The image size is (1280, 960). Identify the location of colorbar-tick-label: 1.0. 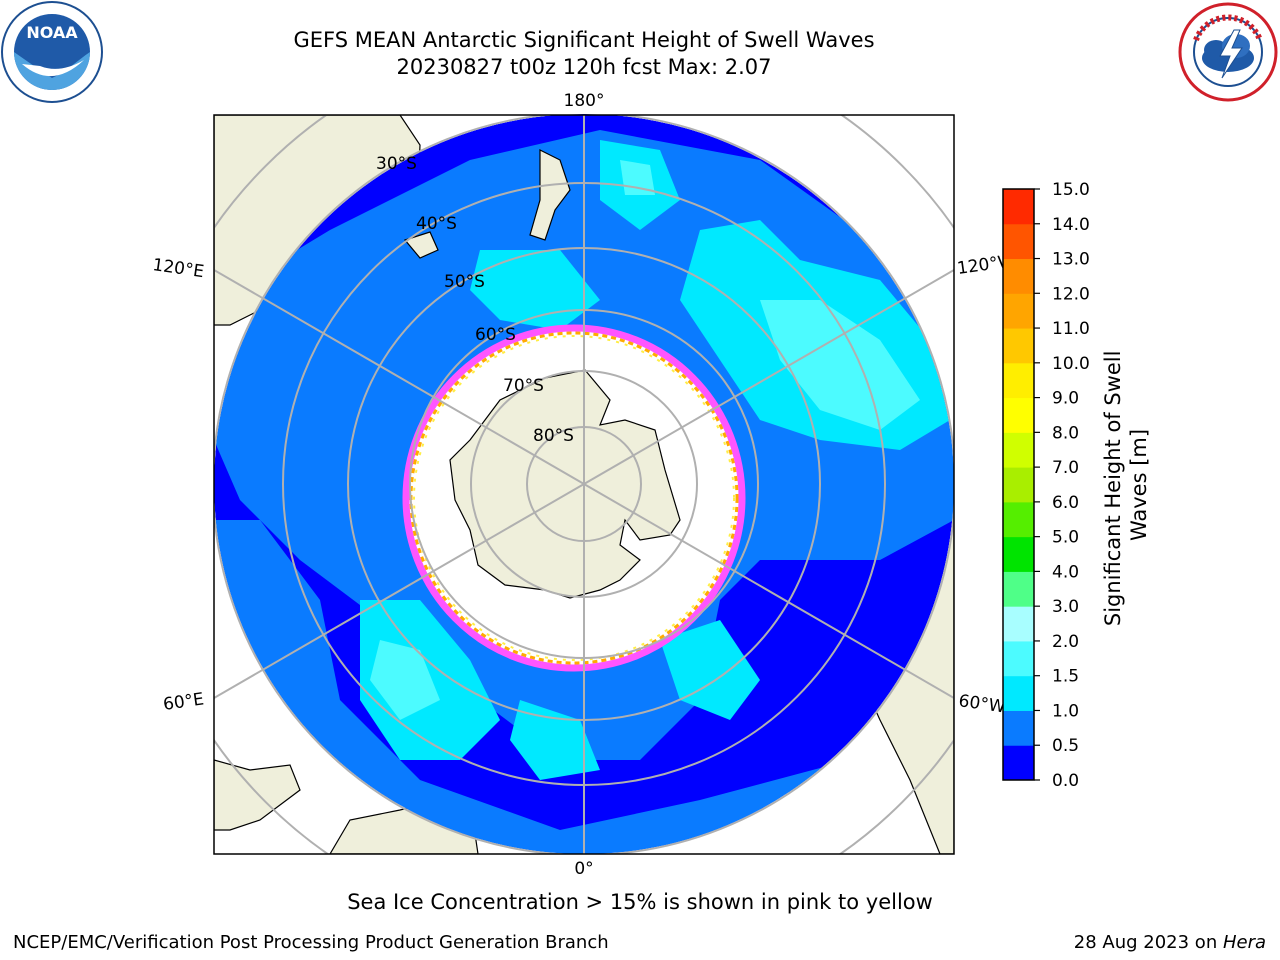
(1065, 711).